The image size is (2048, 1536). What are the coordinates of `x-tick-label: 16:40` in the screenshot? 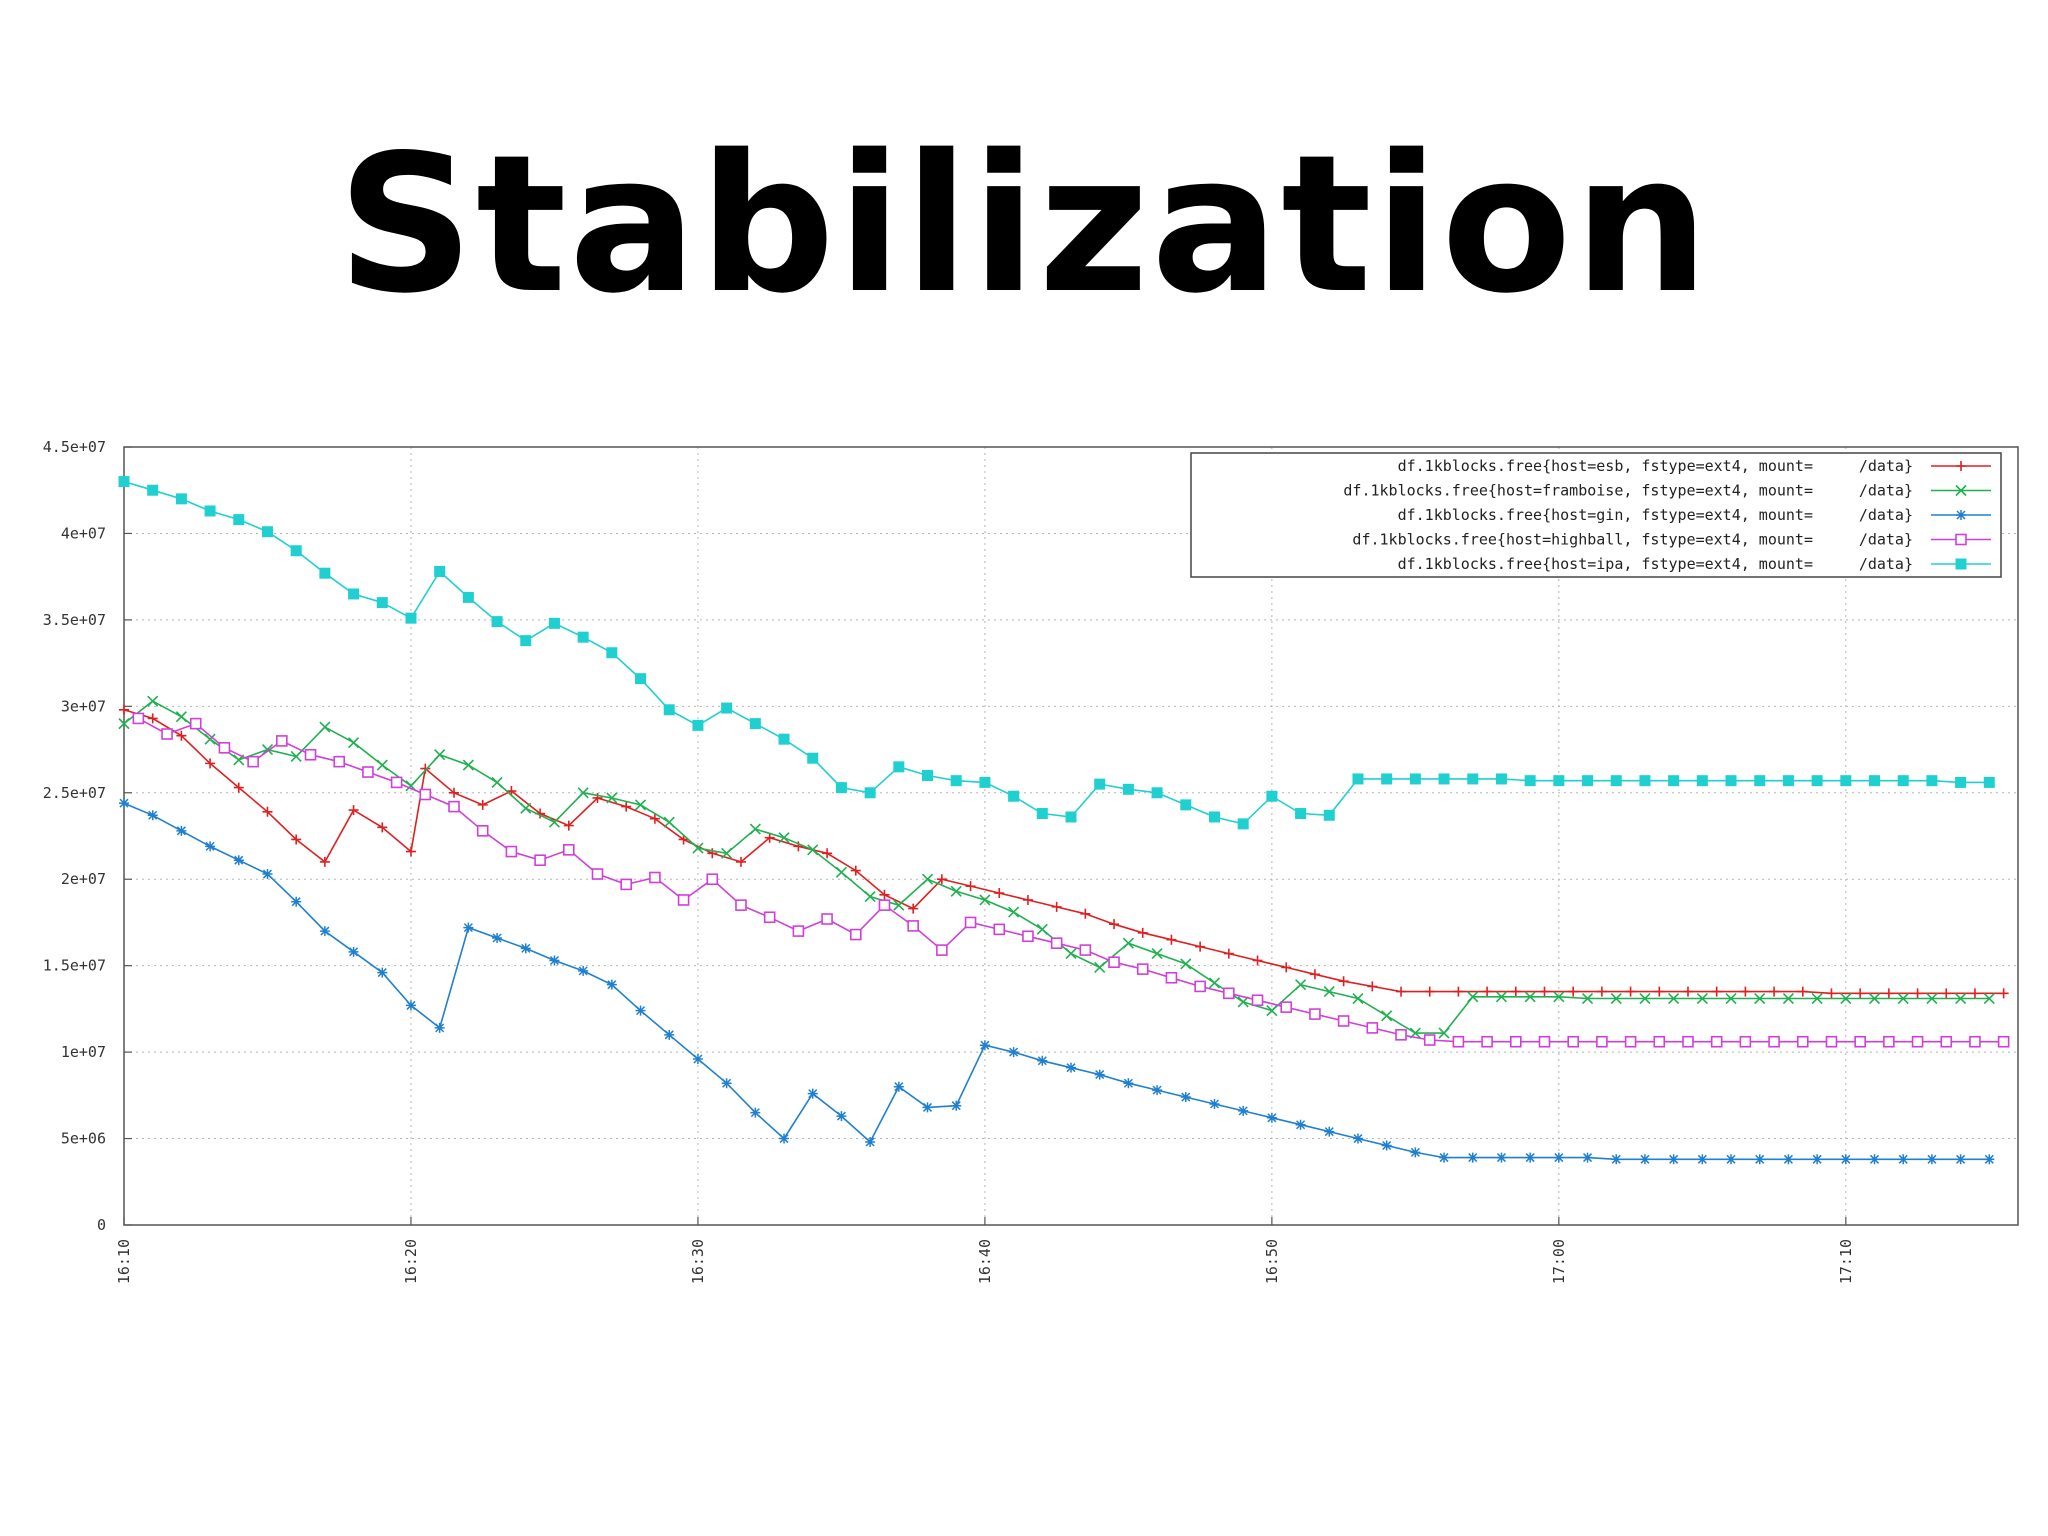 It's located at (985, 1261).